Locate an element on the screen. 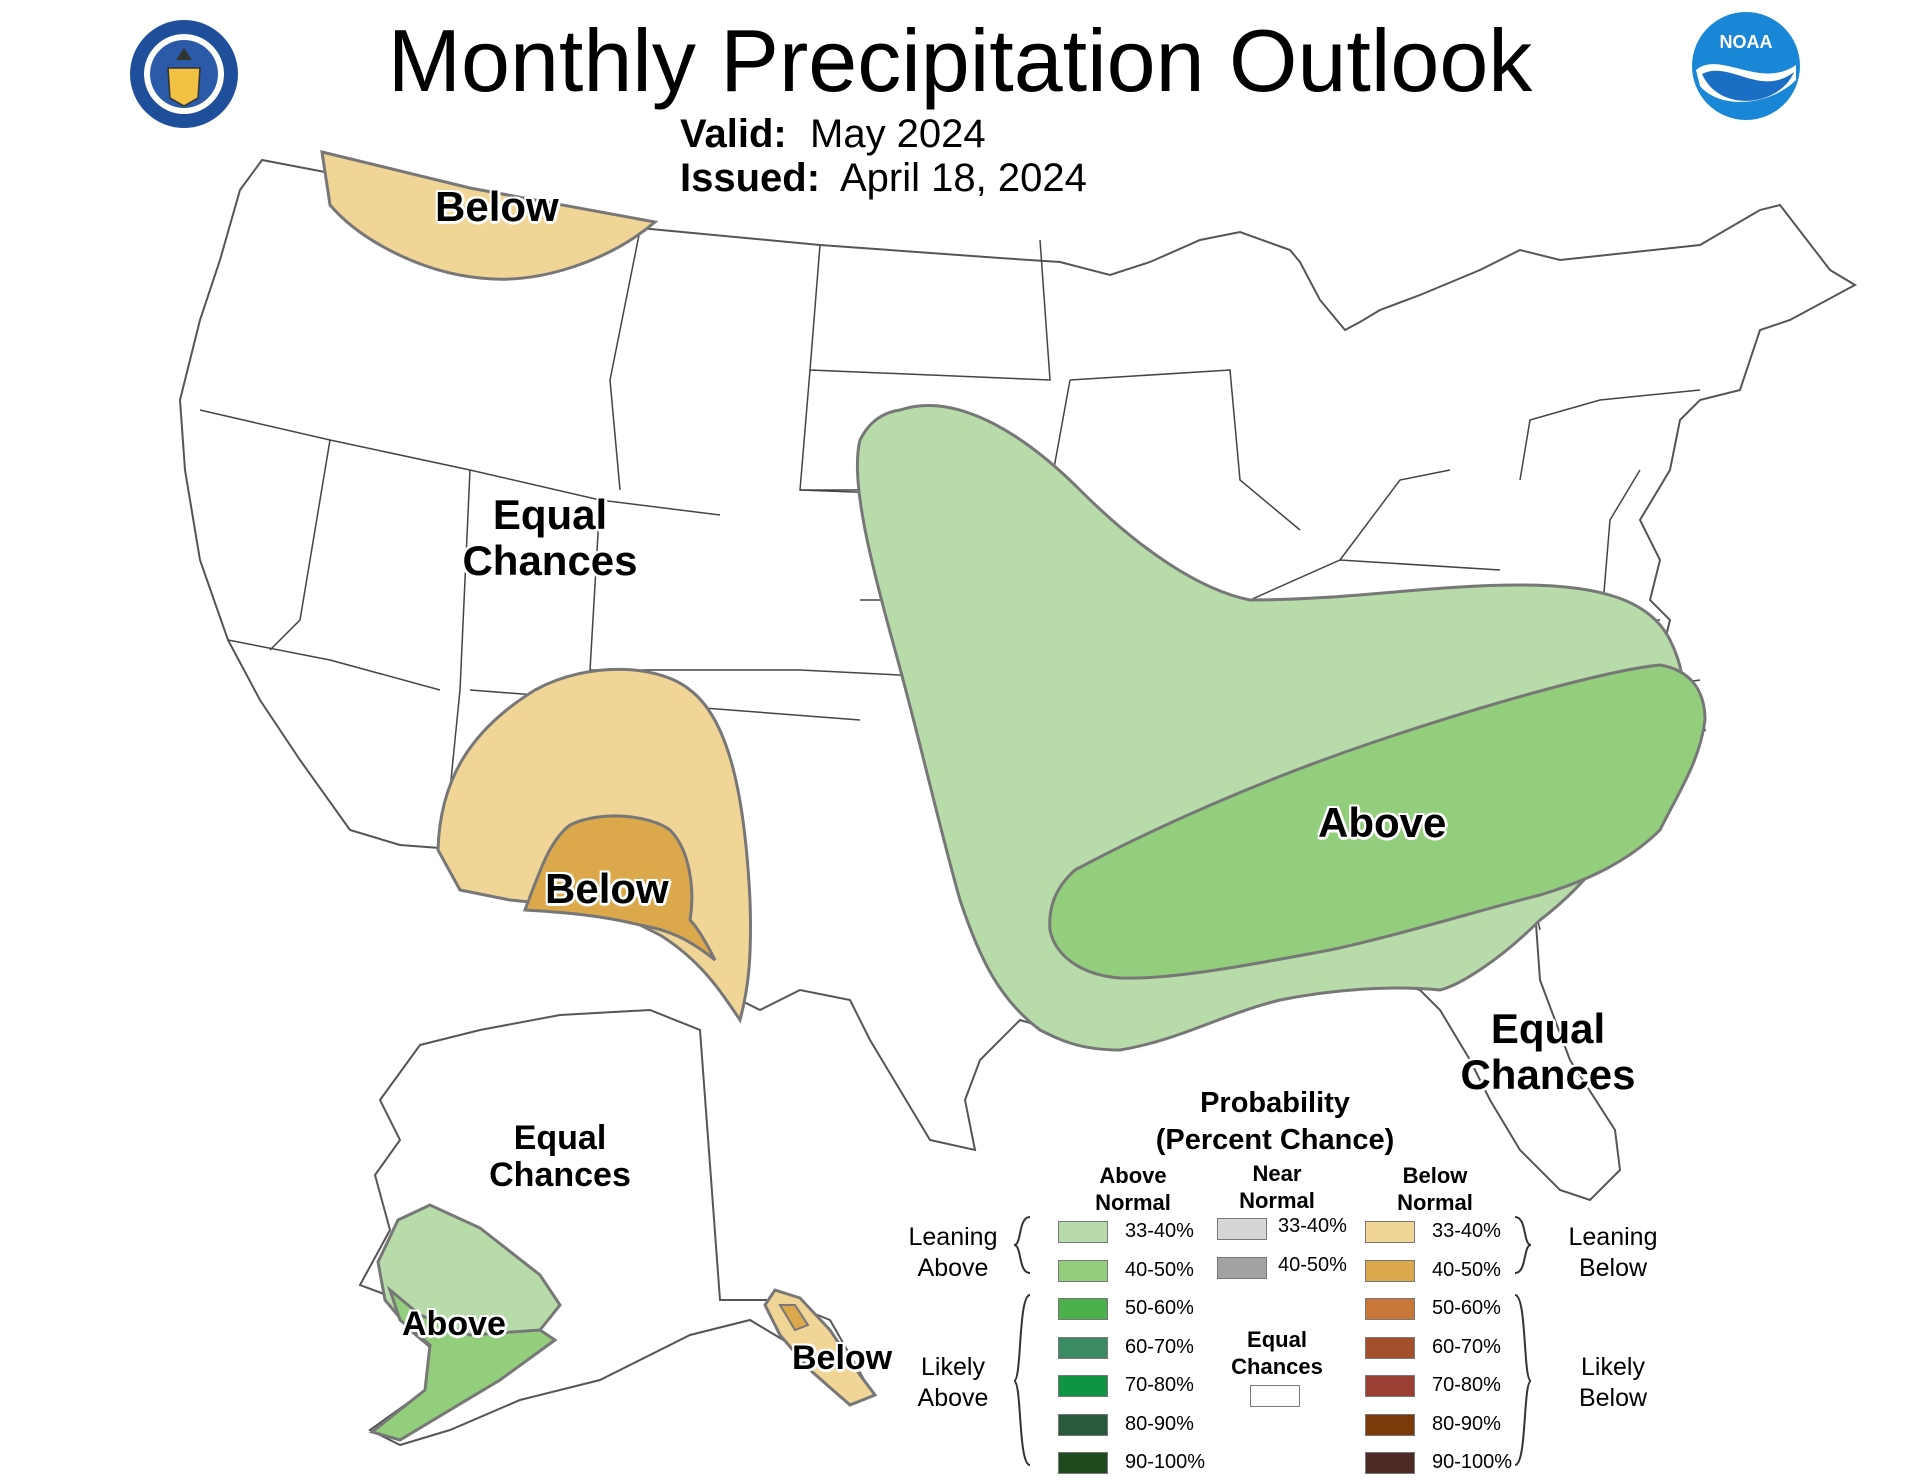 The width and height of the screenshot is (1920, 1484). legend-below-label: 60-70% is located at coordinates (1466, 1346).